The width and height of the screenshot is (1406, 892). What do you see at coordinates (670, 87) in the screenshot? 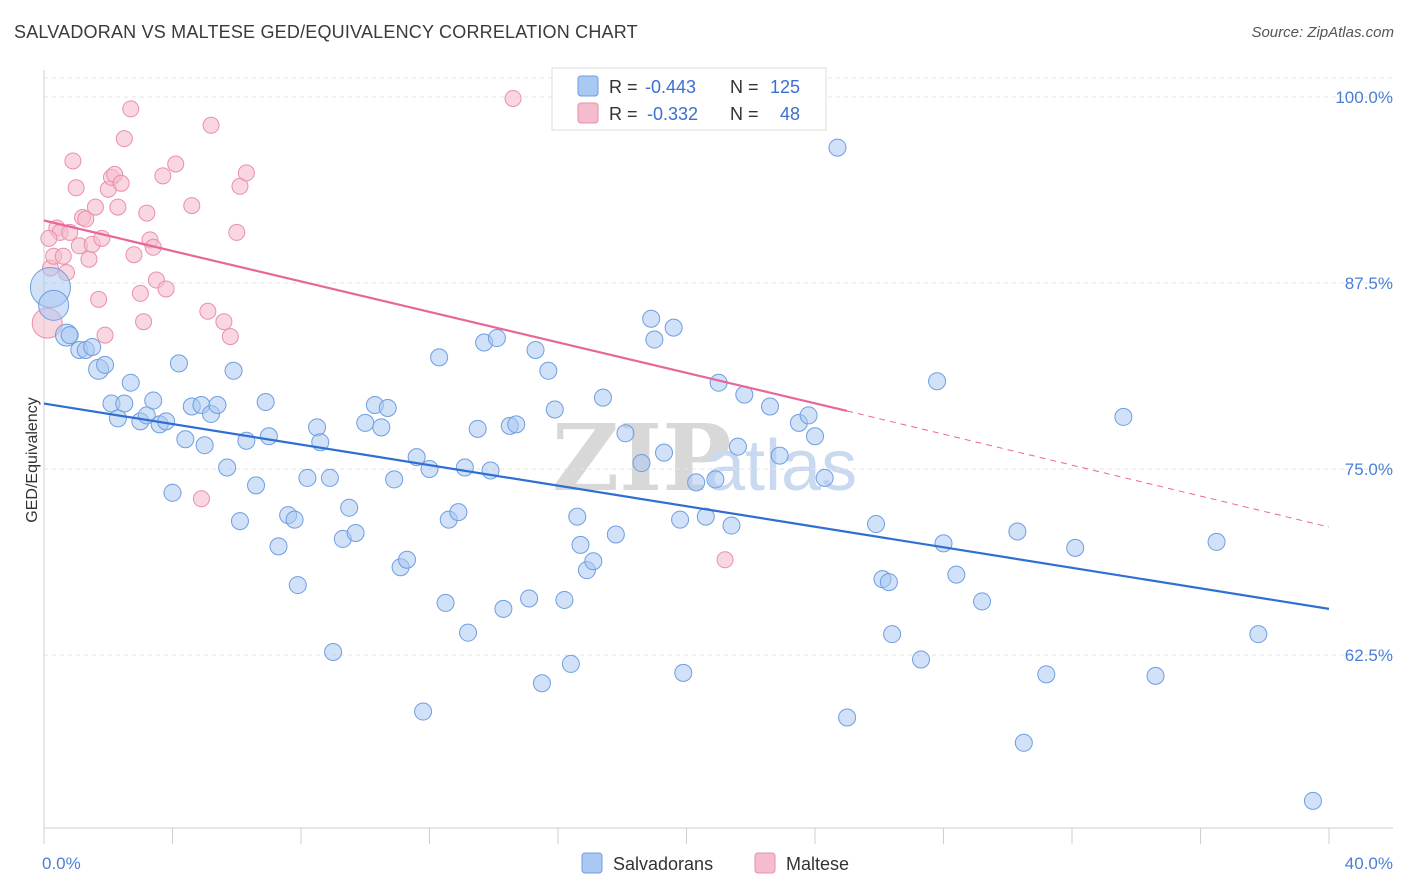
I see `legend-r-value-1: -0.443` at bounding box center [670, 87].